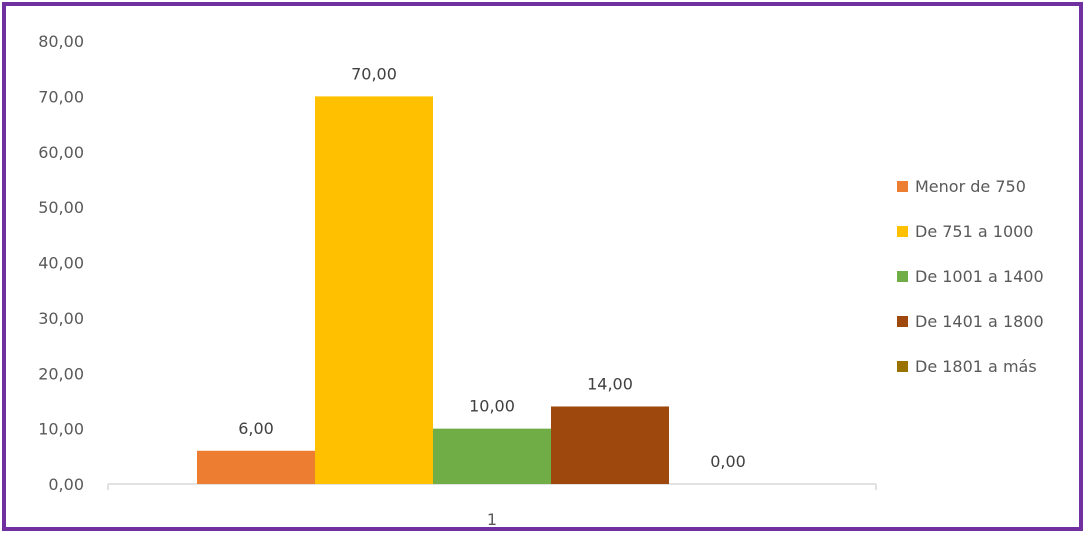  I want to click on y-tick-label: 30,00, so click(61, 318).